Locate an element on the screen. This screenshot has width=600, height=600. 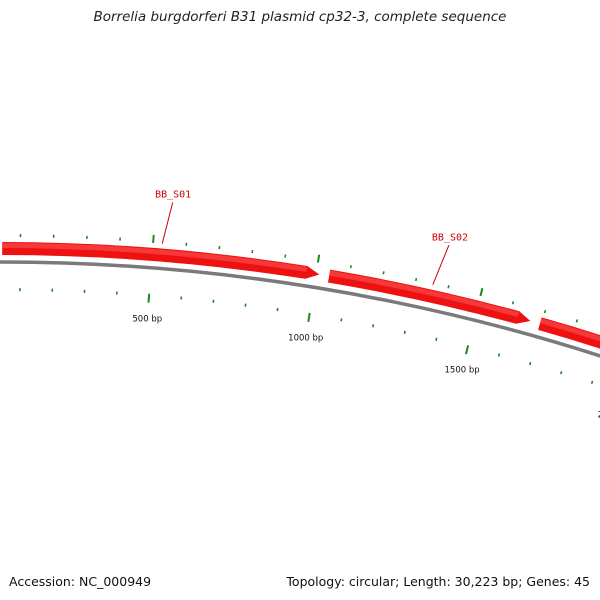
scale-label: 1000 bp is located at coordinates (305, 339).